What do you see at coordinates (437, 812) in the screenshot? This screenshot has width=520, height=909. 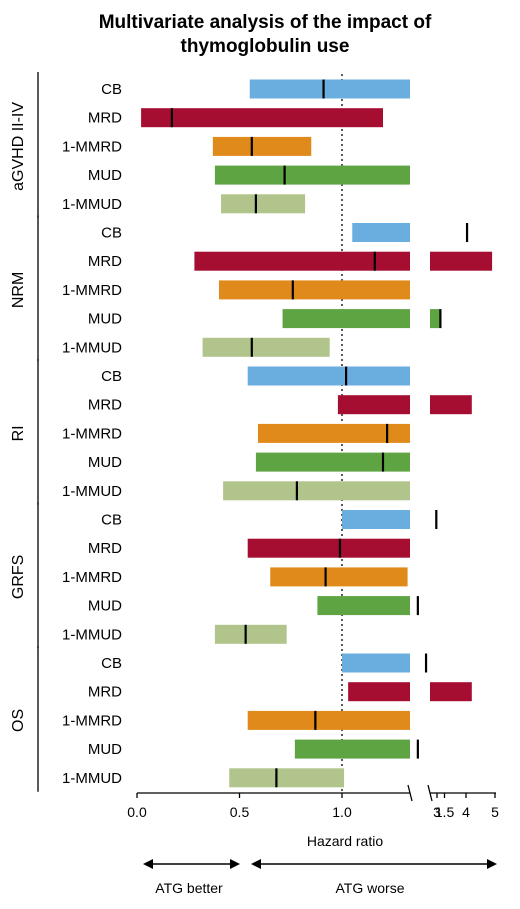 I see `x-tick-label: 3` at bounding box center [437, 812].